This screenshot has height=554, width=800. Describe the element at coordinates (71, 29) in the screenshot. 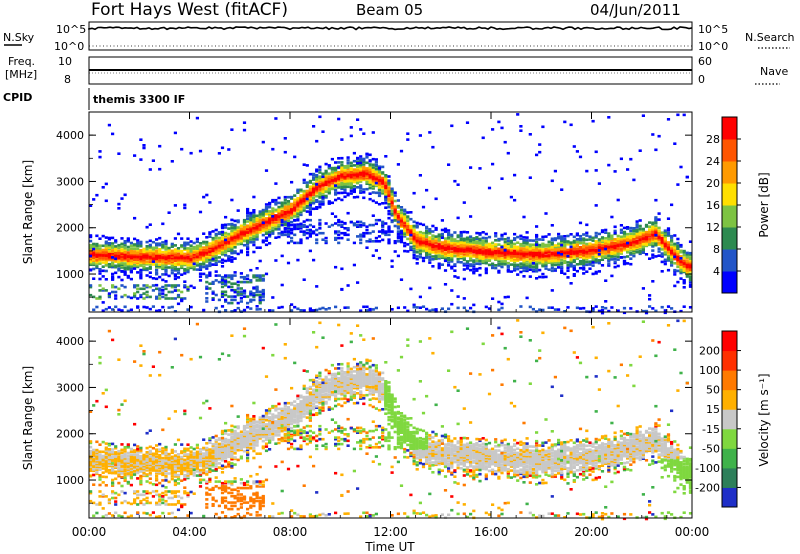

I see `nsky-tick-top: 10^5` at that location.